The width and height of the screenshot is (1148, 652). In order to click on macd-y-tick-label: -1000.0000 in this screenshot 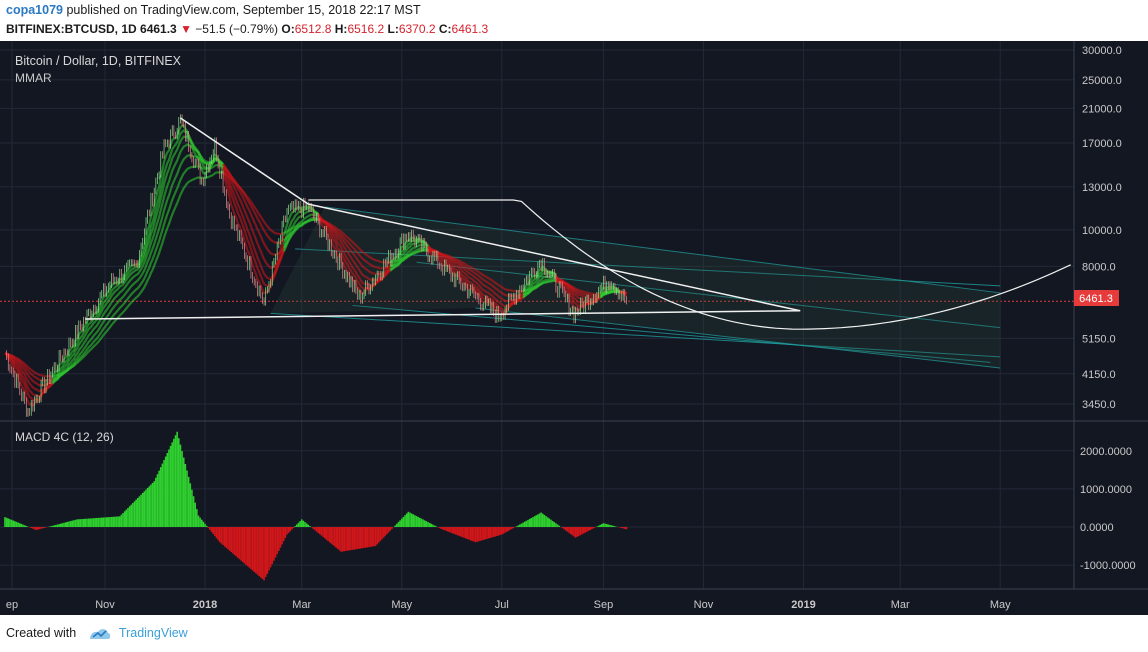, I will do `click(1108, 566)`.